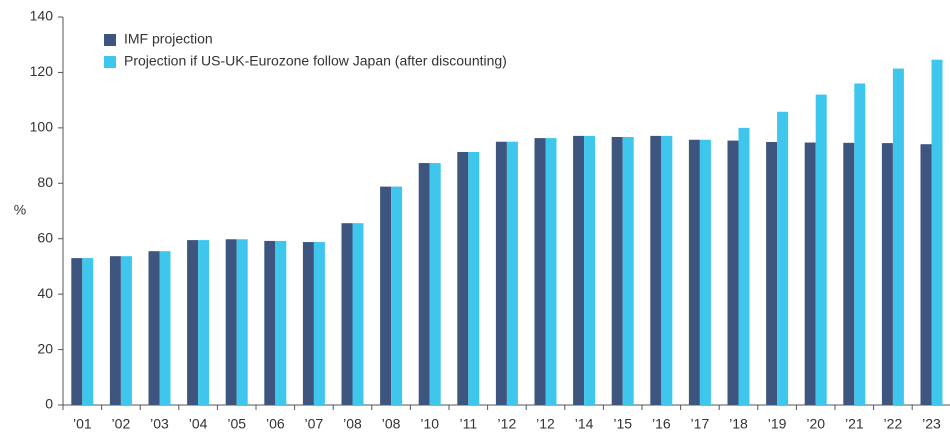 The width and height of the screenshot is (950, 435). What do you see at coordinates (121, 424) in the screenshot?
I see `x-tick-label: ’02` at bounding box center [121, 424].